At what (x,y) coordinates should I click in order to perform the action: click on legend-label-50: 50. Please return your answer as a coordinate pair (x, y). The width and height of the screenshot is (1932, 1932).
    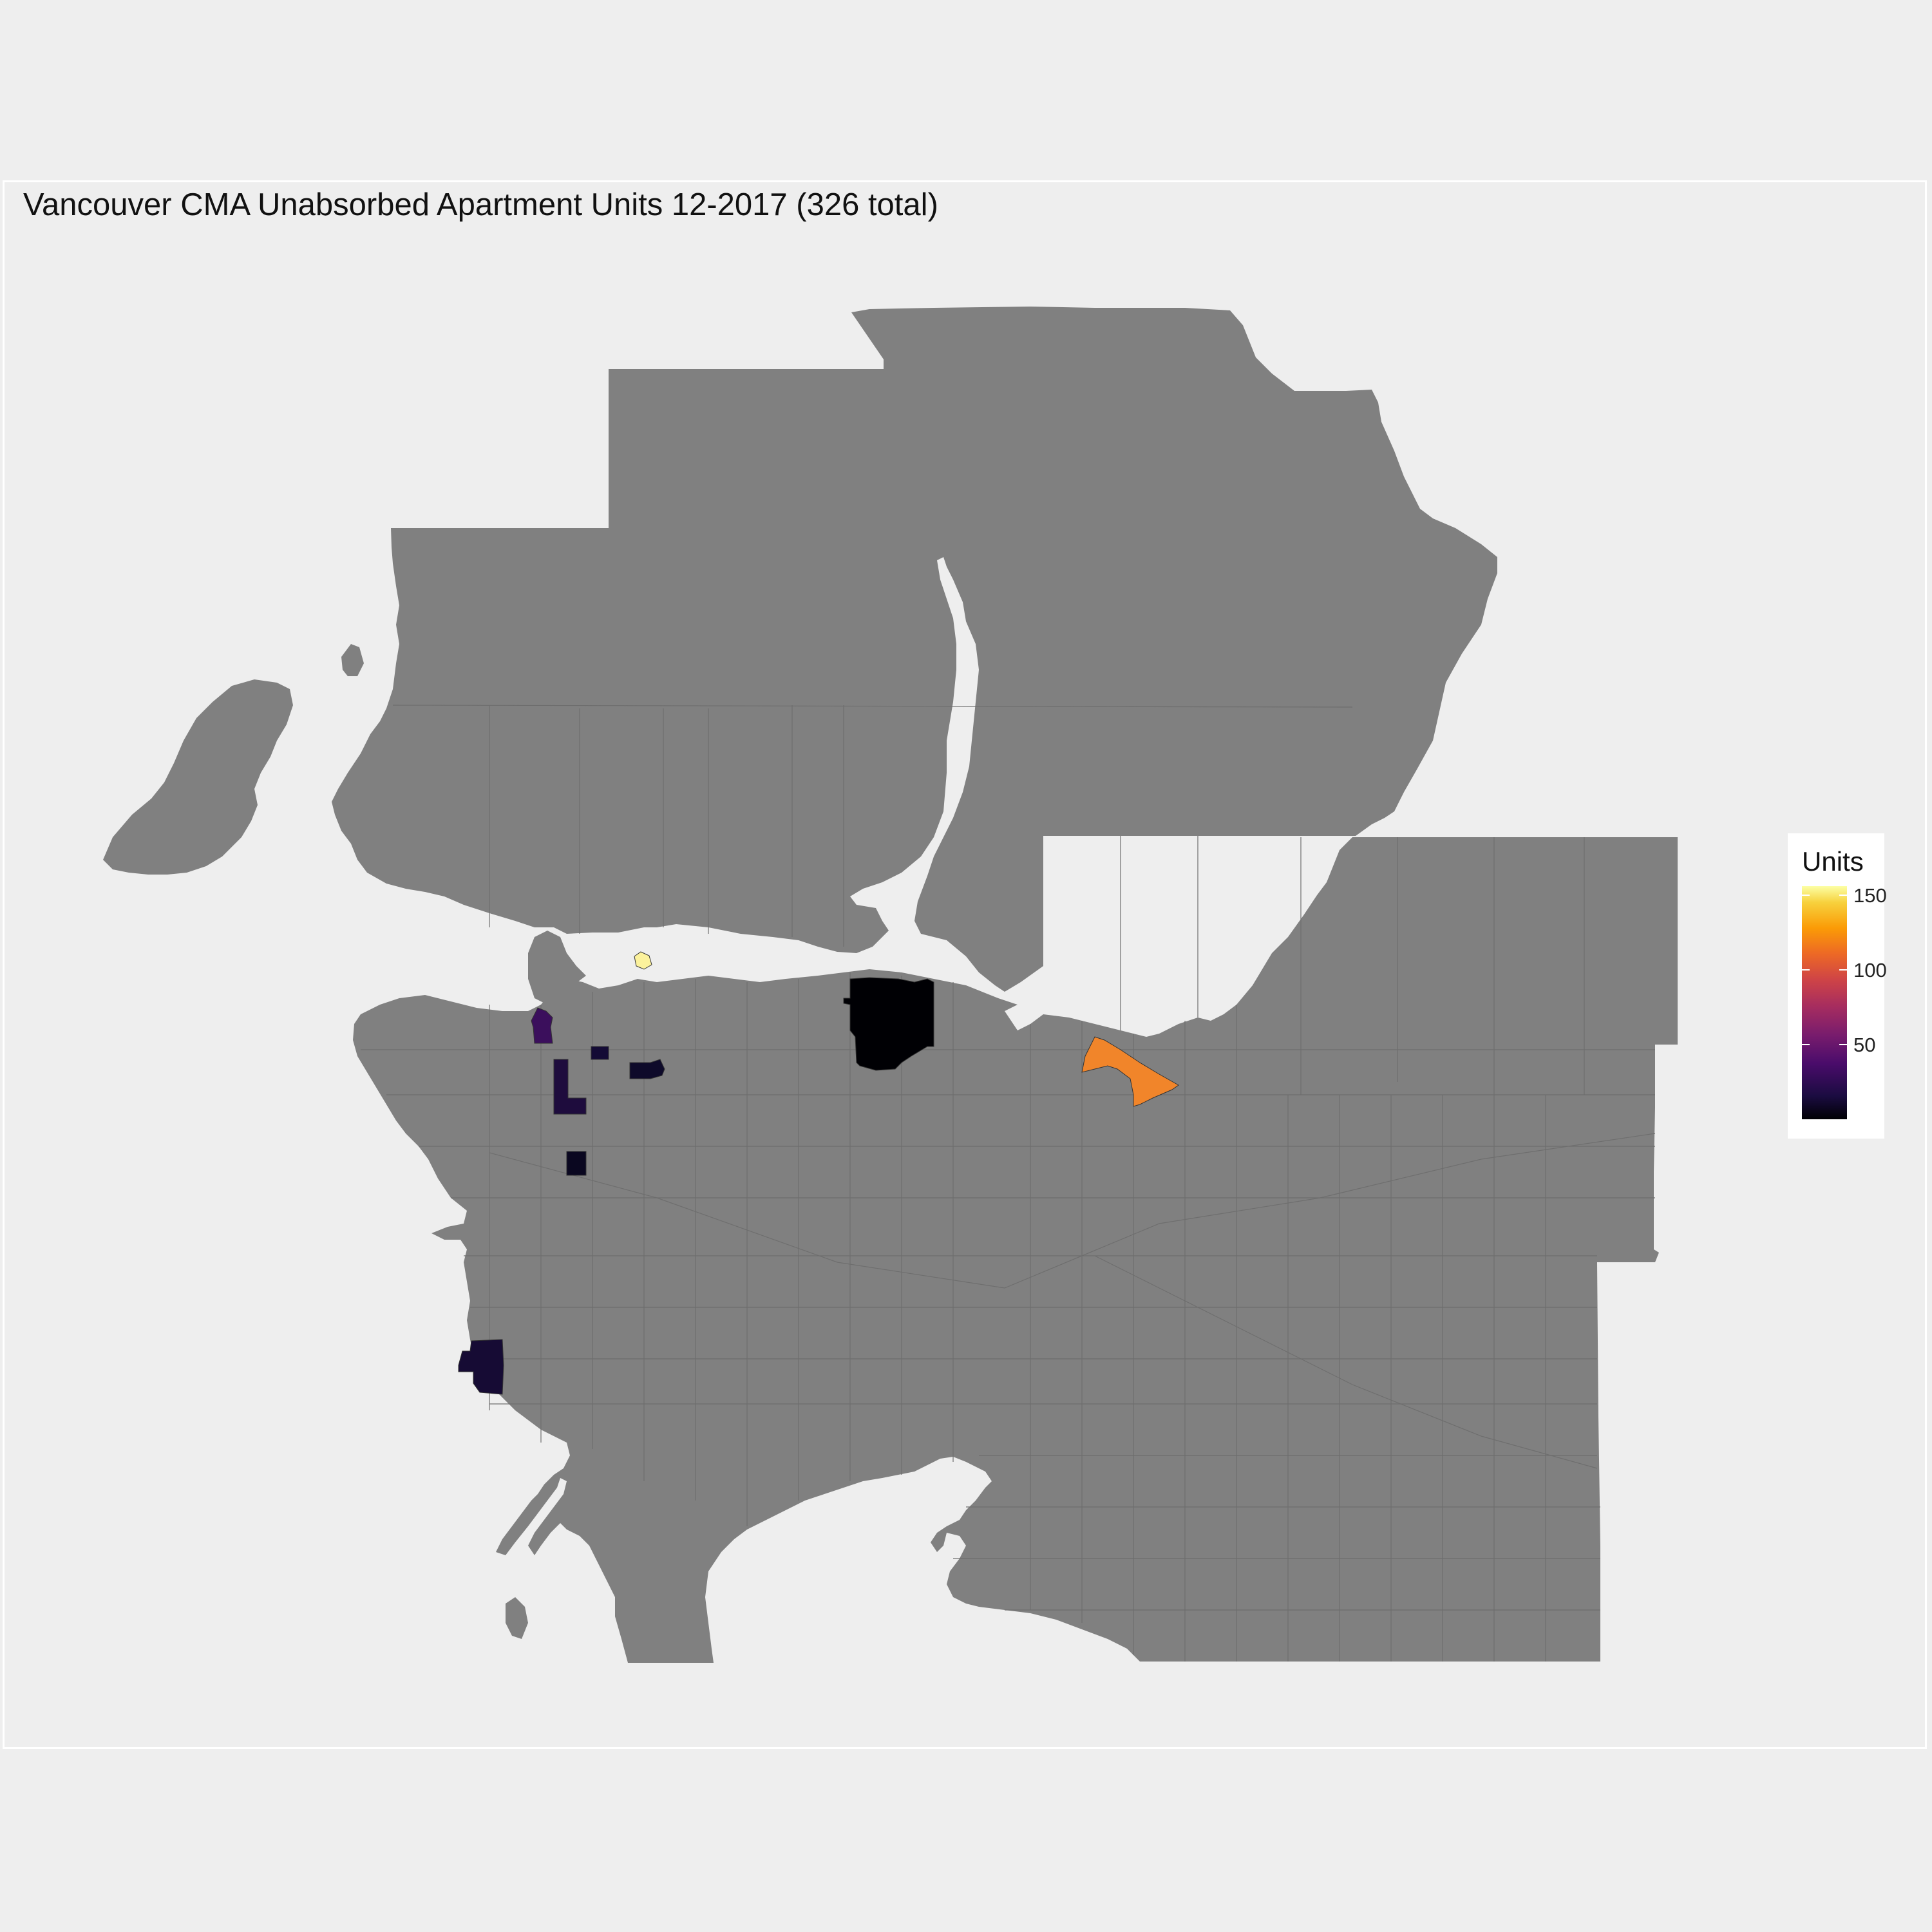
    Looking at the image, I should click on (1865, 1044).